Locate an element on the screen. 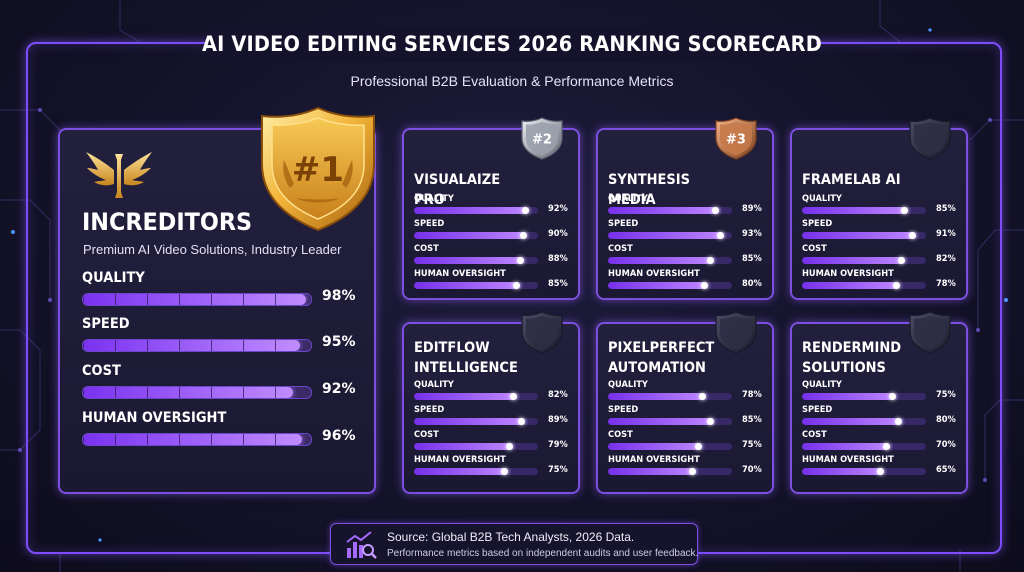  service-metric: COST 85% is located at coordinates (685, 256).